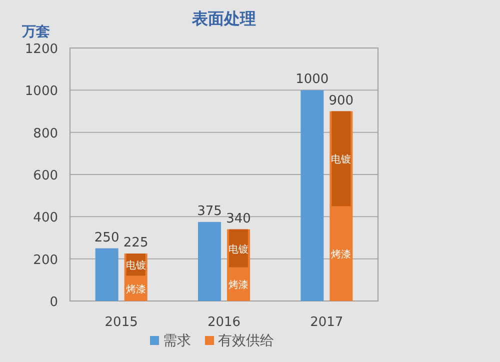  I want to click on data-label: 375, so click(209, 211).